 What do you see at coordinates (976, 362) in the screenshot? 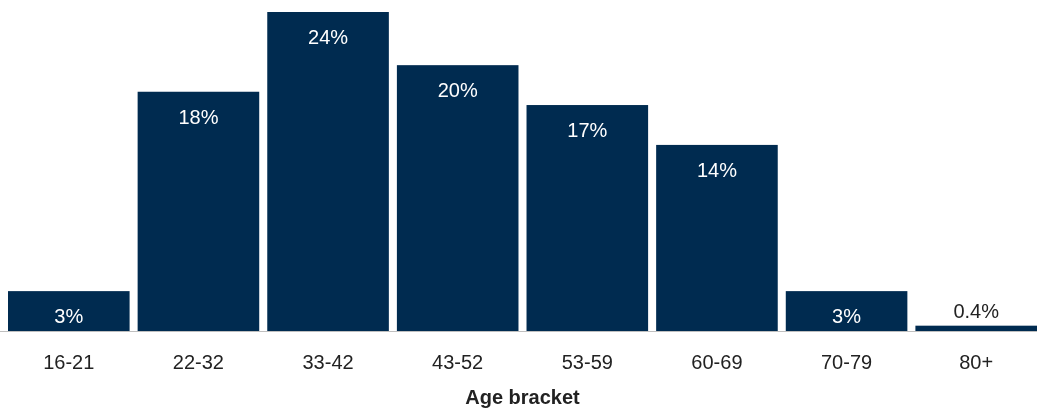
I see `x-tick-label: 80+` at bounding box center [976, 362].